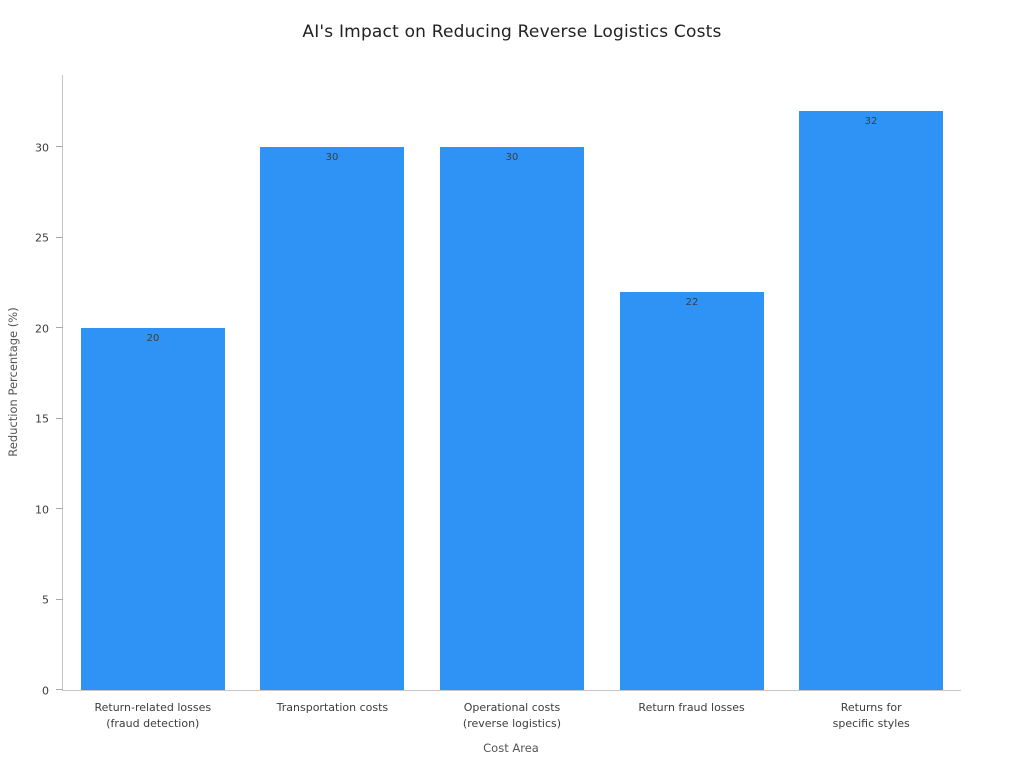 This screenshot has width=1024, height=768. I want to click on x-tick-label: Return fraud losses, so click(691, 707).